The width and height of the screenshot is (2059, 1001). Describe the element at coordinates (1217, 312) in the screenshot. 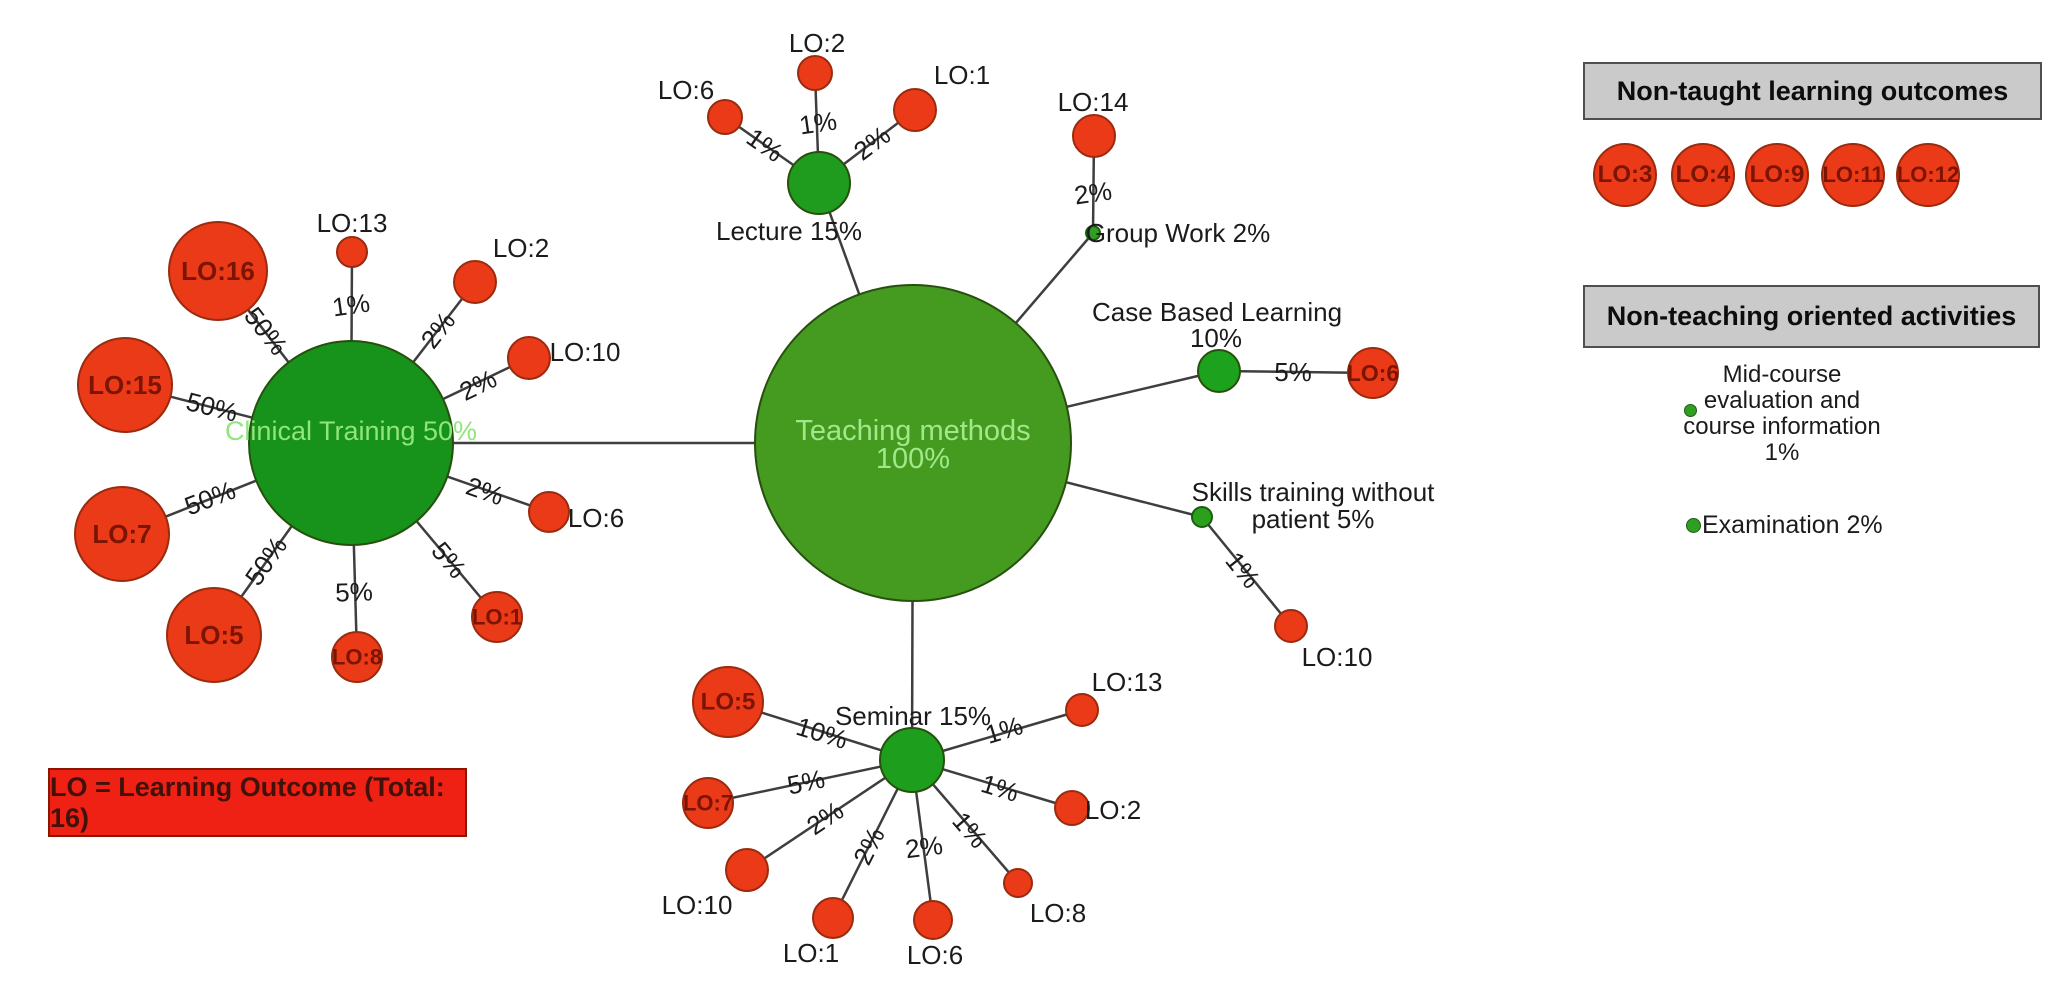

I see `label-cbl-1: Case Based Learning` at that location.